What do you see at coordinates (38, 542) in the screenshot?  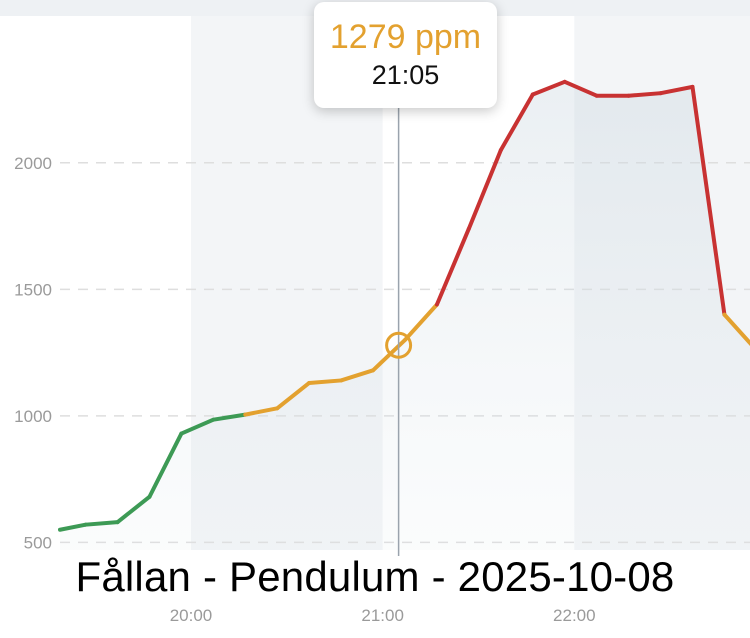 I see `y-tick-label-500: 500` at bounding box center [38, 542].